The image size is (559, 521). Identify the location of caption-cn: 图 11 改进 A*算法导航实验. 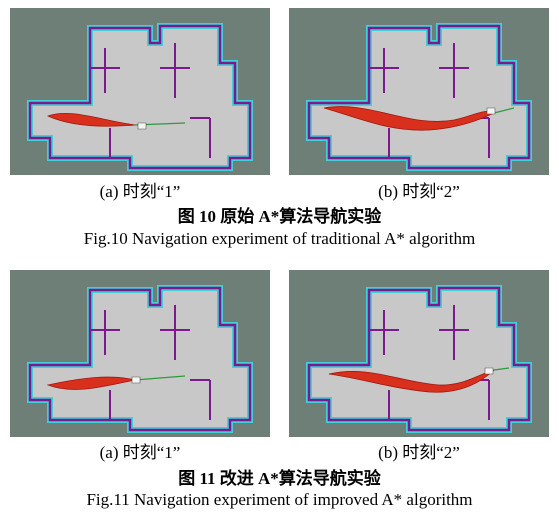
(279, 478).